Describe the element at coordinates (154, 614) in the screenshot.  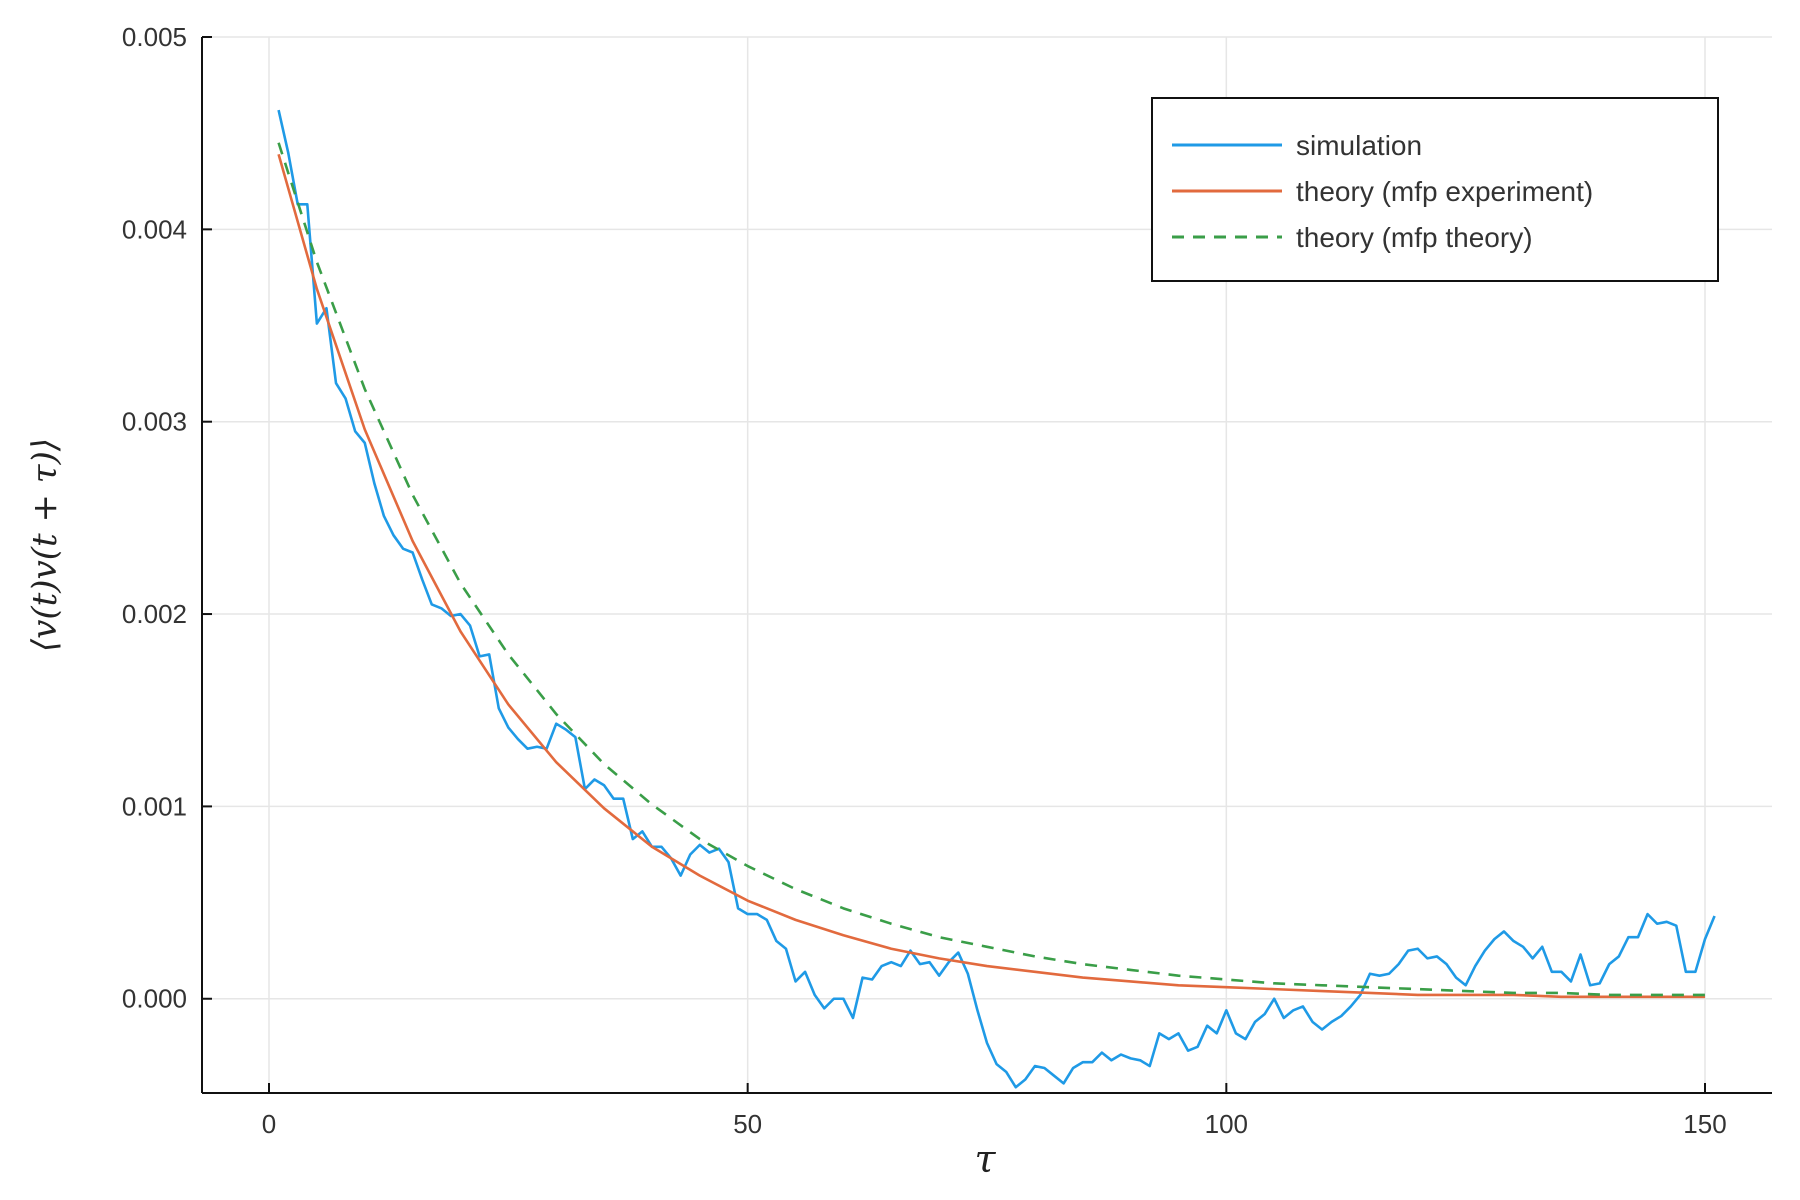
I see `y-tick-label: 0.002` at that location.